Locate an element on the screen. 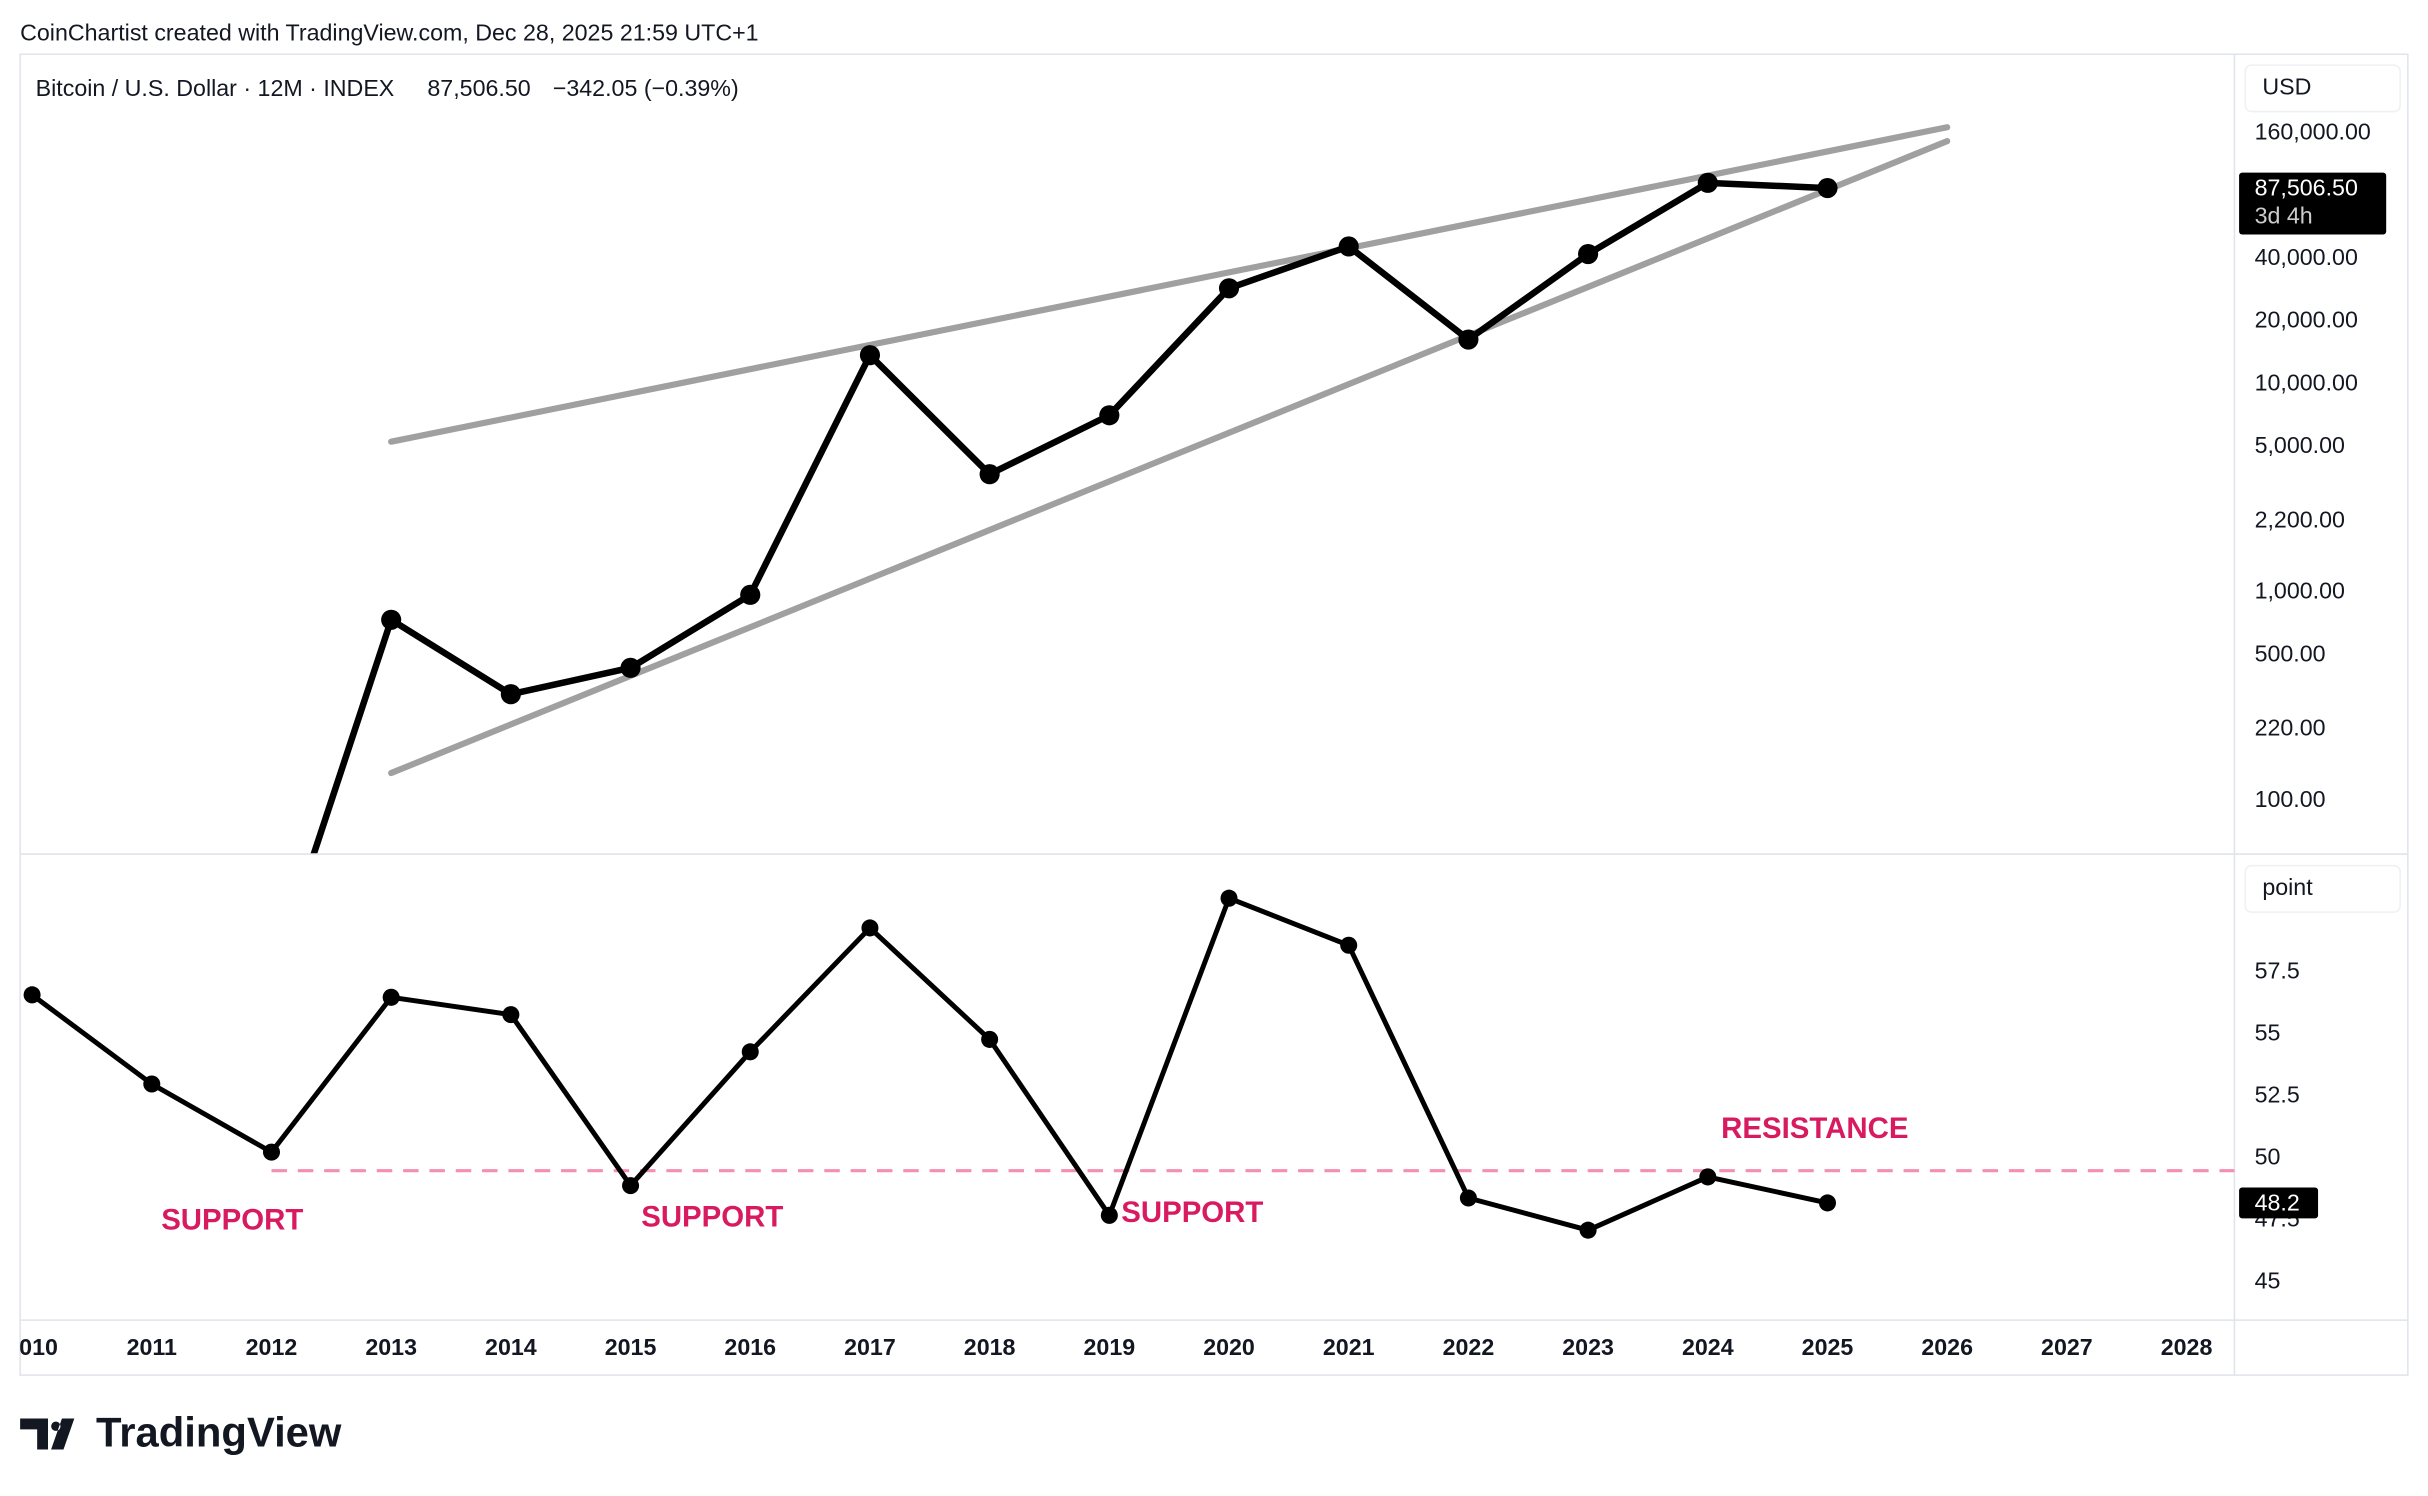  price-unit: USD is located at coordinates (2286, 86).